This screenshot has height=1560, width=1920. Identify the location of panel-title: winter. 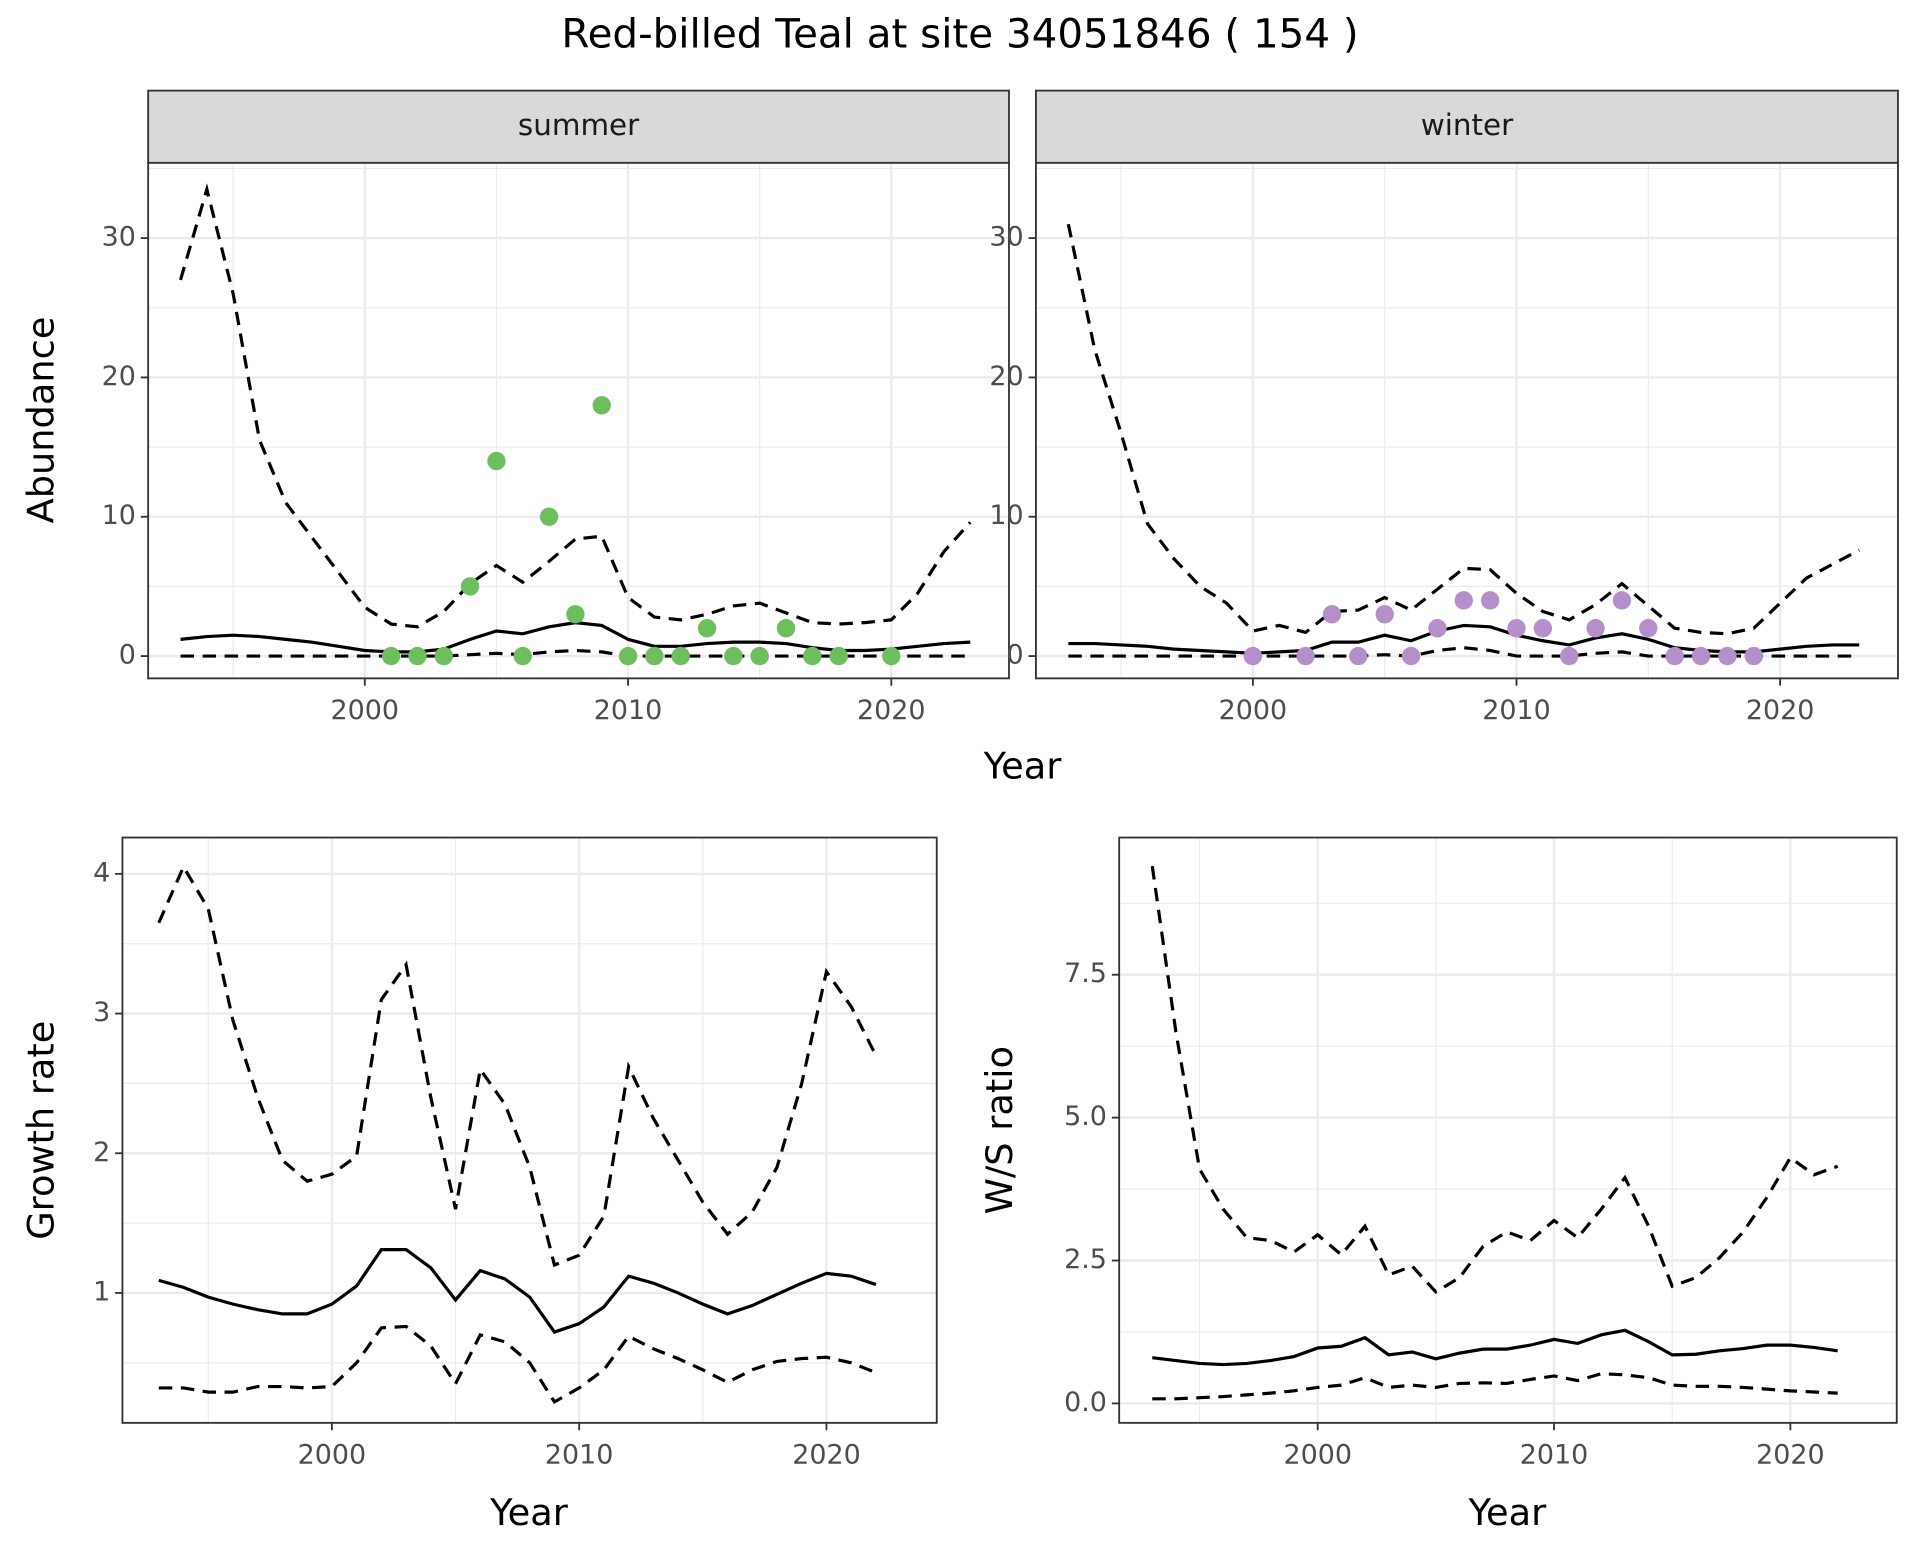
(1467, 125).